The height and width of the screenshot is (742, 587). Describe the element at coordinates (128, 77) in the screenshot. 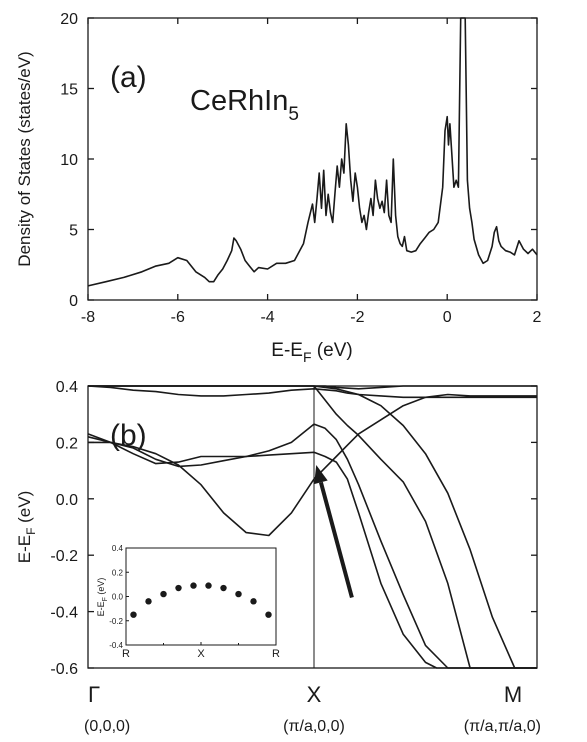

I see `panel-a-label: (a)` at that location.